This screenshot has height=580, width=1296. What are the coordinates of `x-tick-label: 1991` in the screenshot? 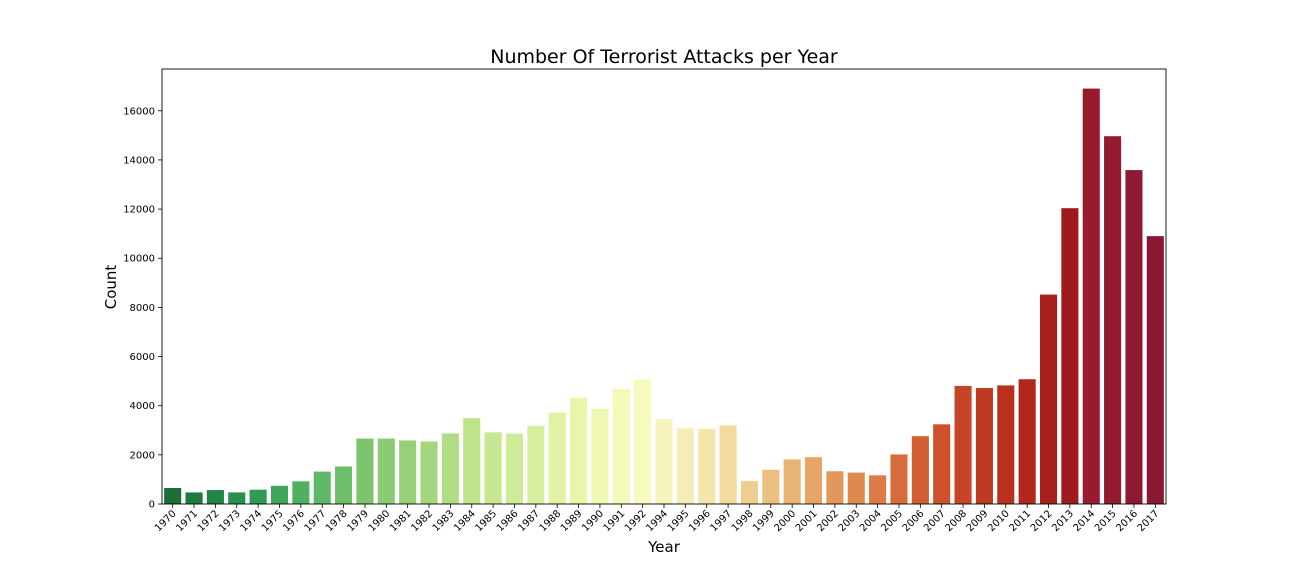 It's located at (615, 521).